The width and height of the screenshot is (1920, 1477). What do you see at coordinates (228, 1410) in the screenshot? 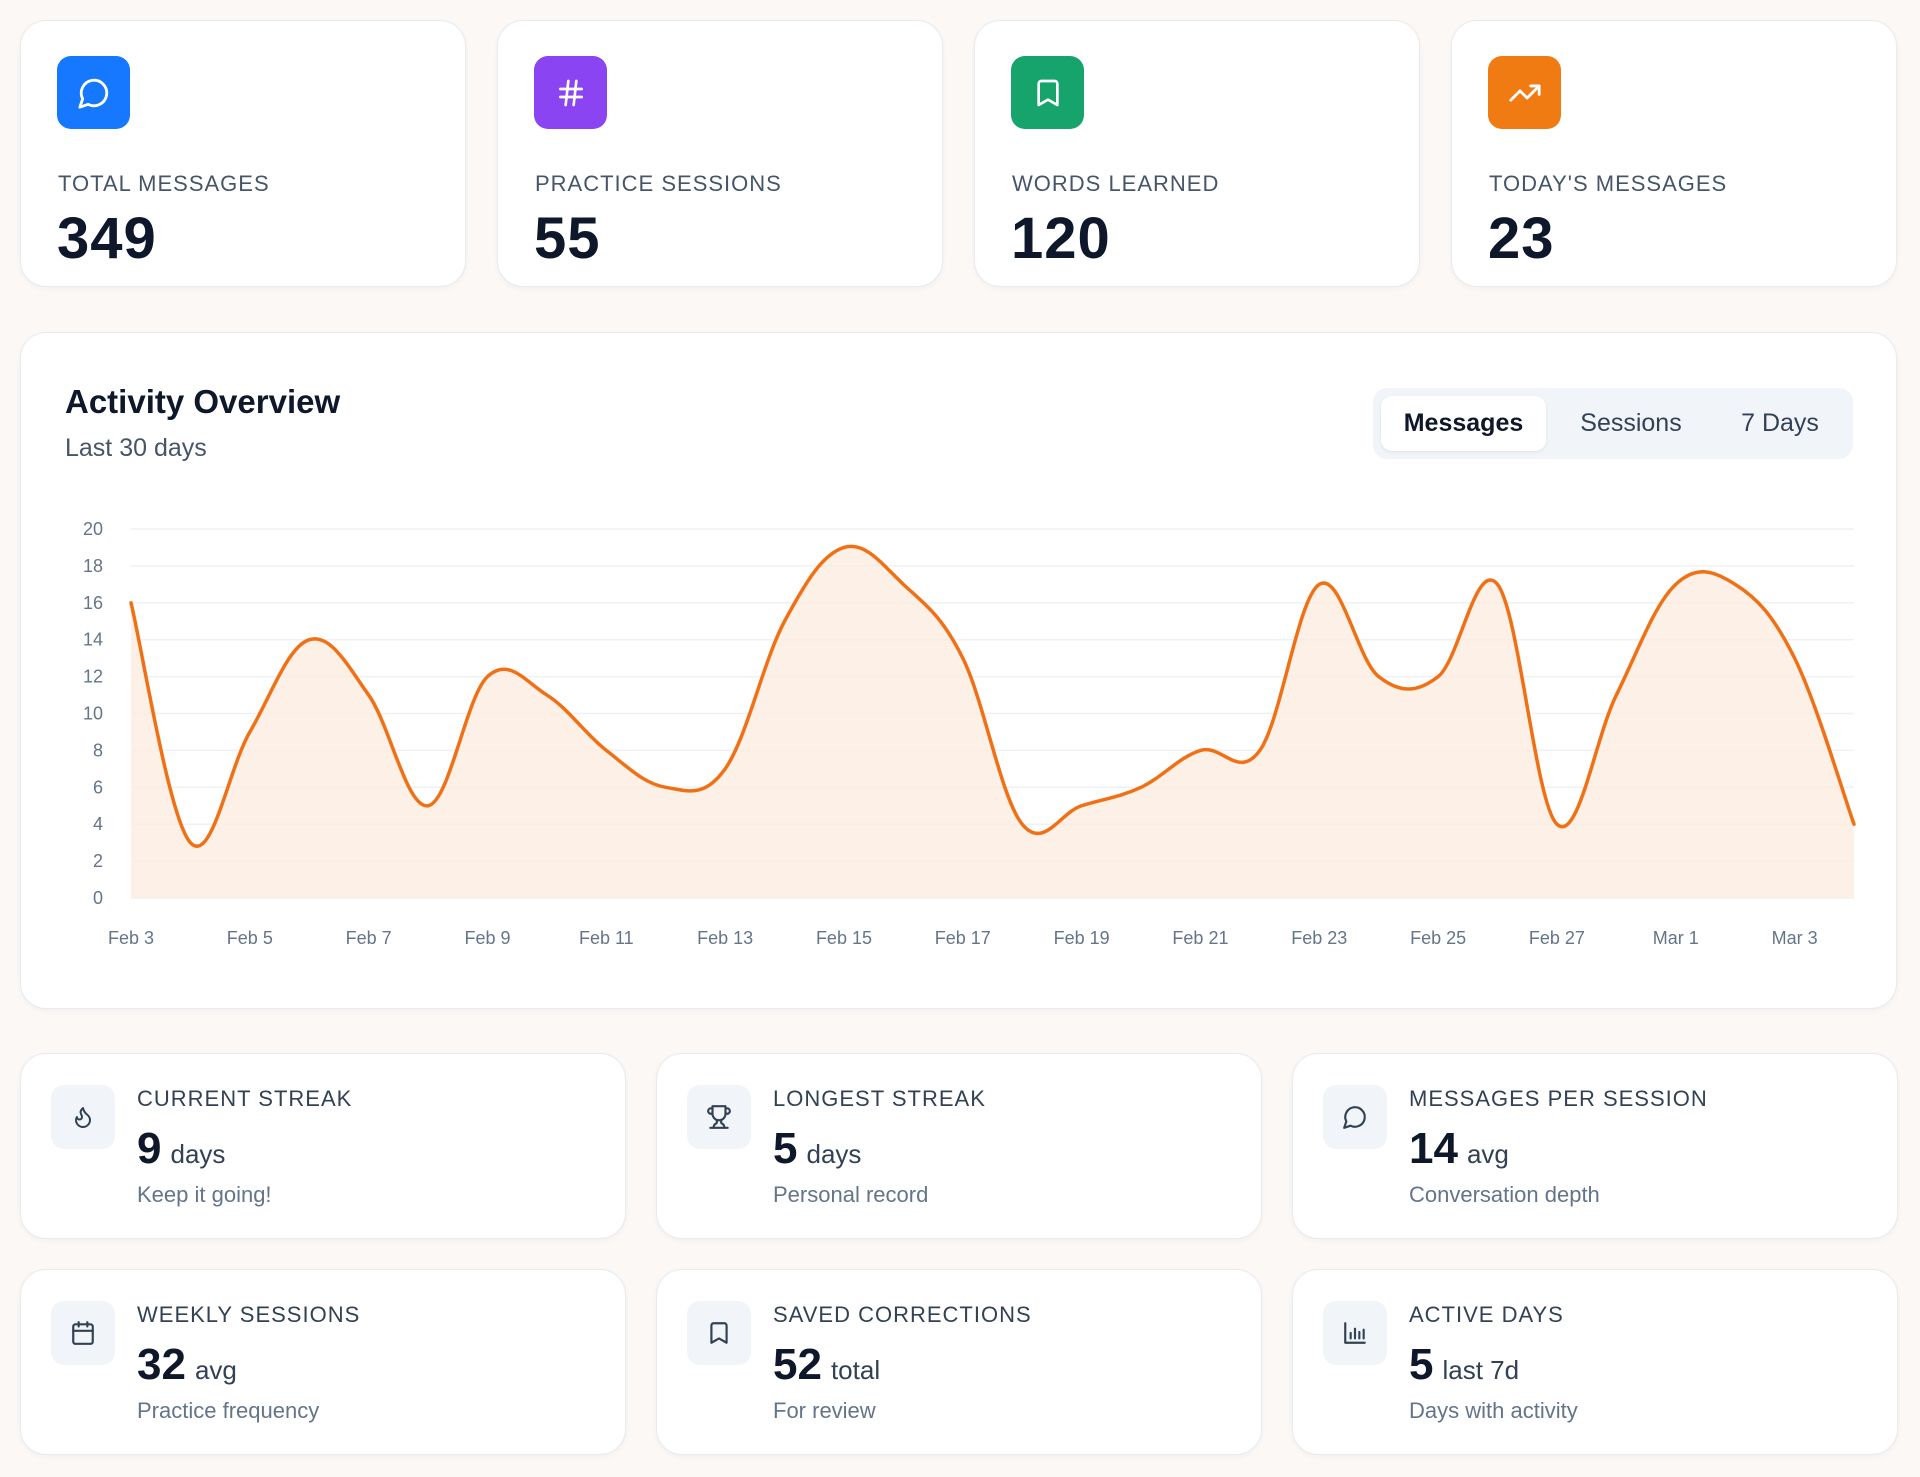
I see `metric-caption: Practice frequency` at bounding box center [228, 1410].